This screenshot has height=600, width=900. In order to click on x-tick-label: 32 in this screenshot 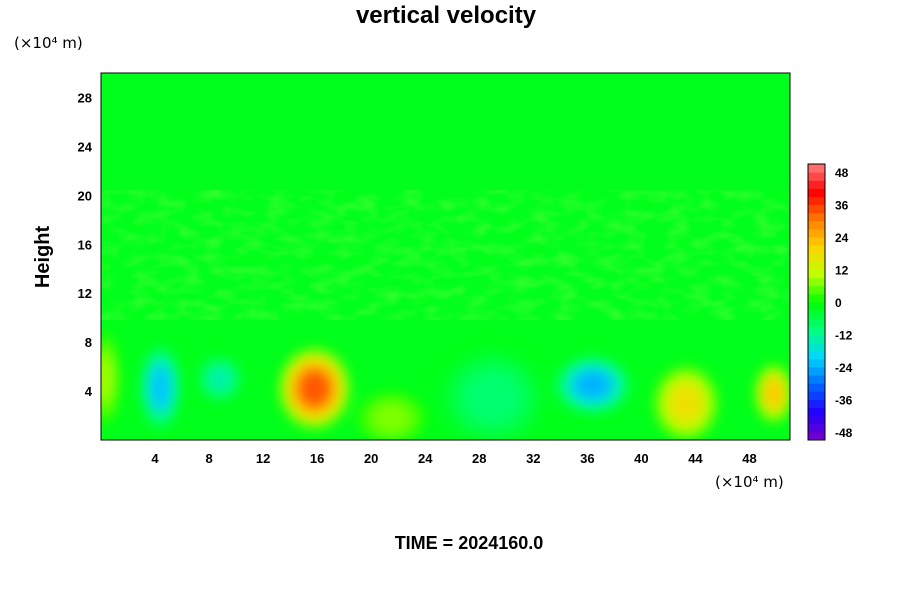, I will do `click(533, 458)`.